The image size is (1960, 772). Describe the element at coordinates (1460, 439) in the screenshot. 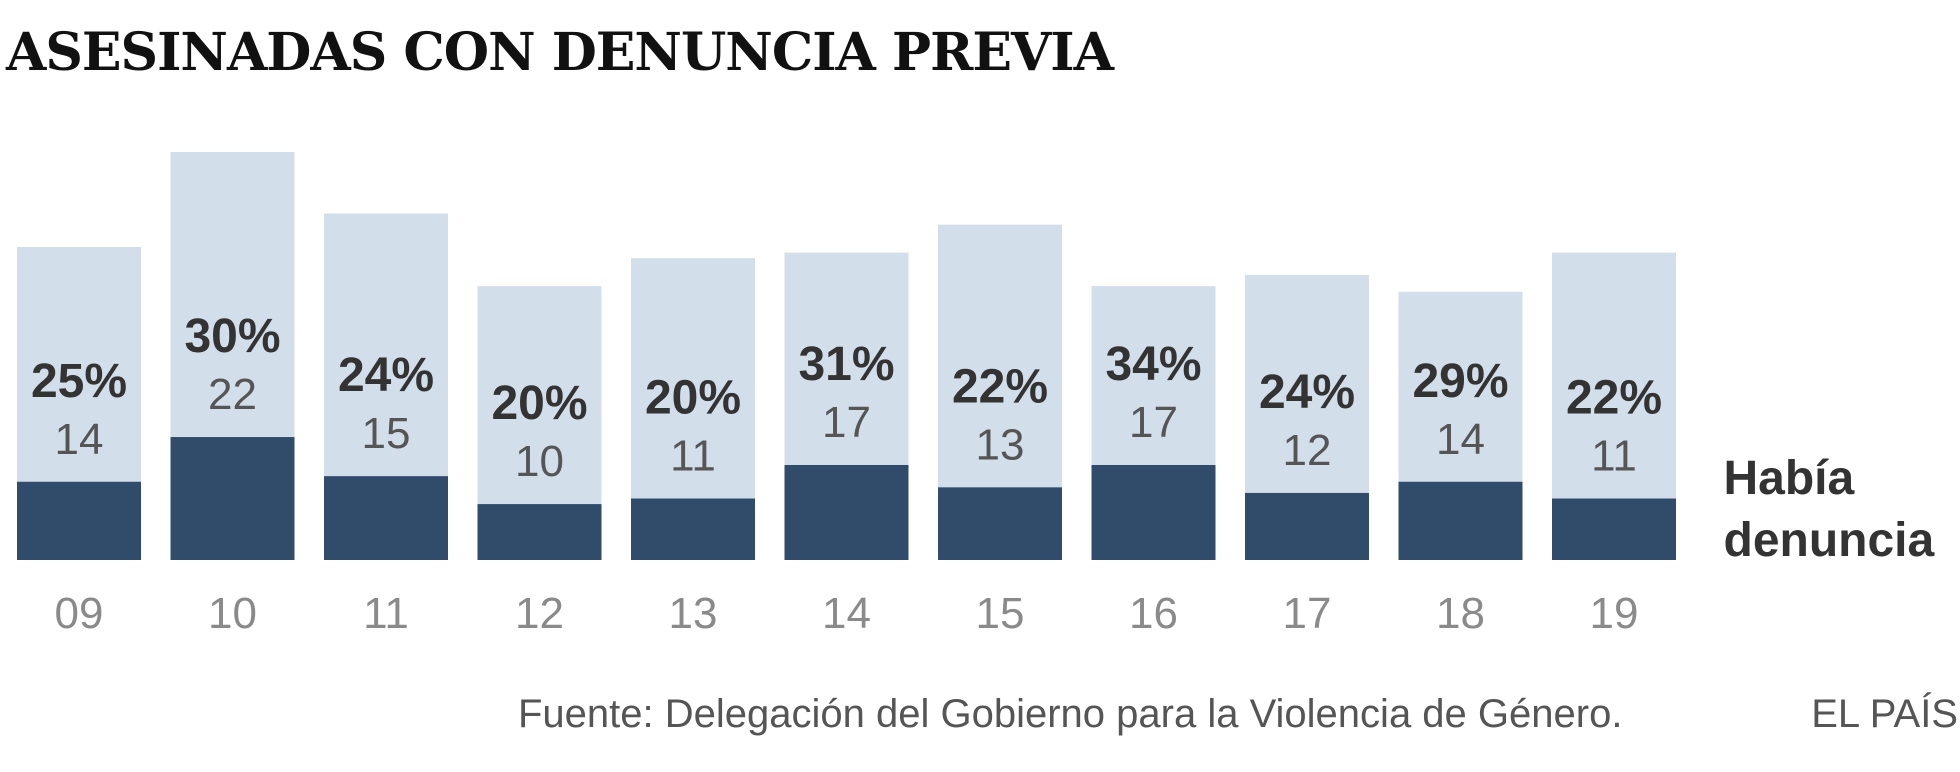

I see `count-label-18: 14` at that location.